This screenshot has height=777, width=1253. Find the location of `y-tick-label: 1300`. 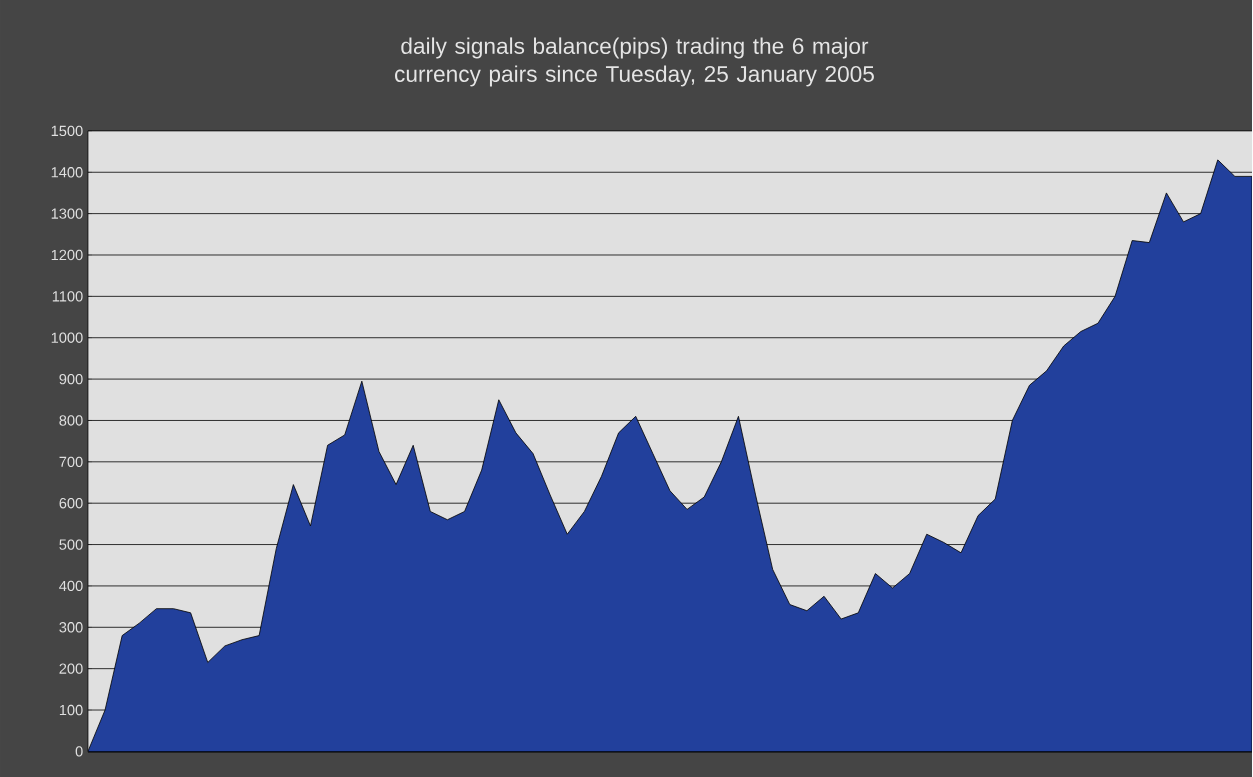

y-tick-label: 1300 is located at coordinates (67, 213).